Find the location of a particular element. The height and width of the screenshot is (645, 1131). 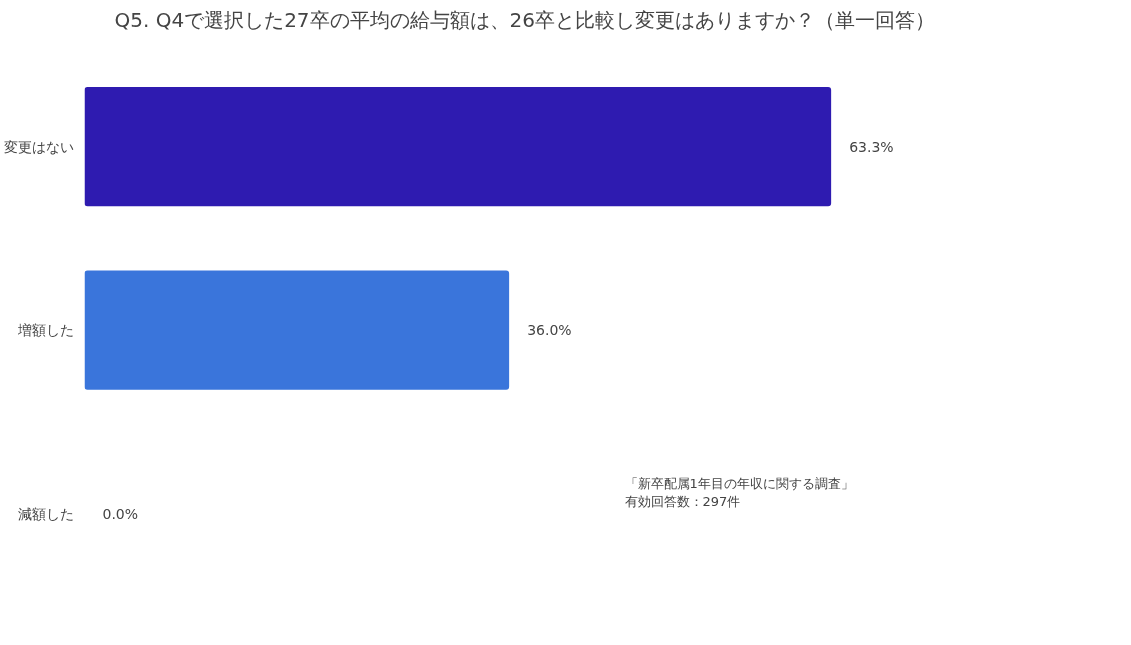

data-label: 63.3% is located at coordinates (871, 146).